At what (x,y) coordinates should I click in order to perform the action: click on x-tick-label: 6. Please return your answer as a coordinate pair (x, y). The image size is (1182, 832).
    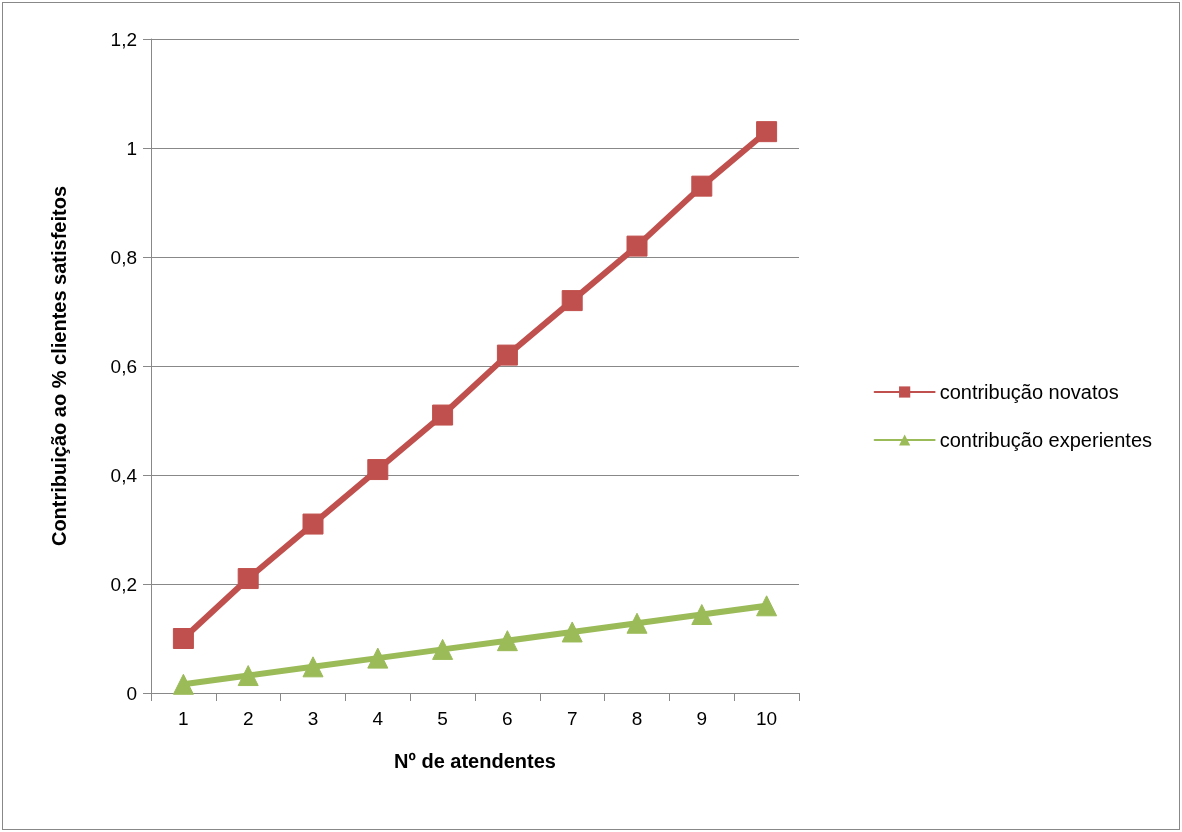
    Looking at the image, I should click on (507, 718).